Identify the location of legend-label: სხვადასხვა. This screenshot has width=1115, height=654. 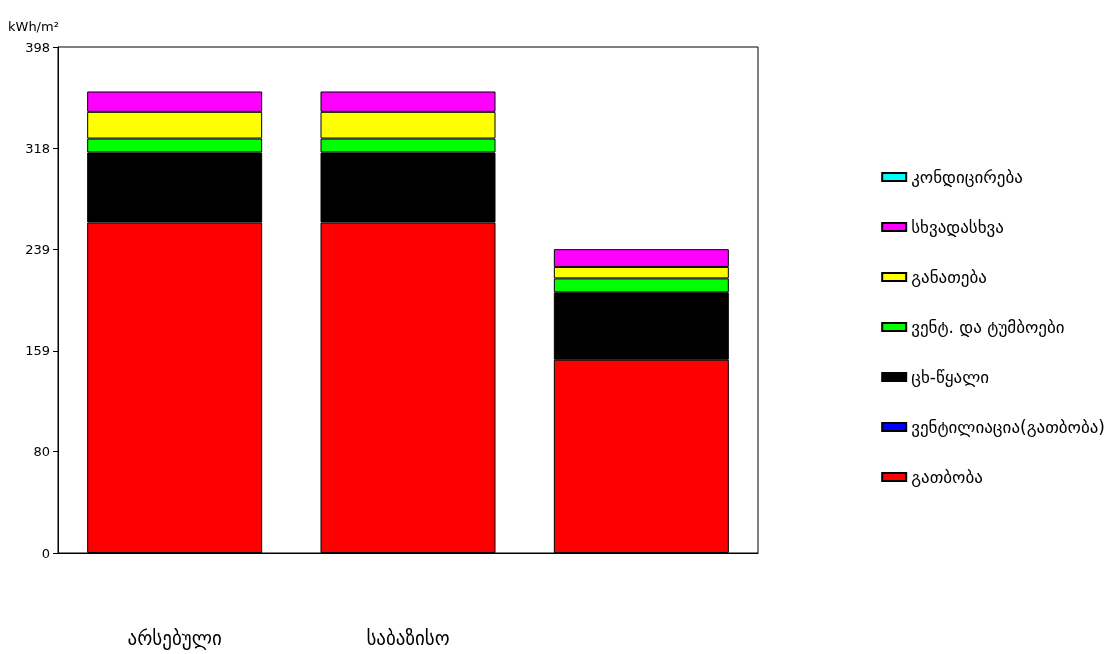
(957, 227).